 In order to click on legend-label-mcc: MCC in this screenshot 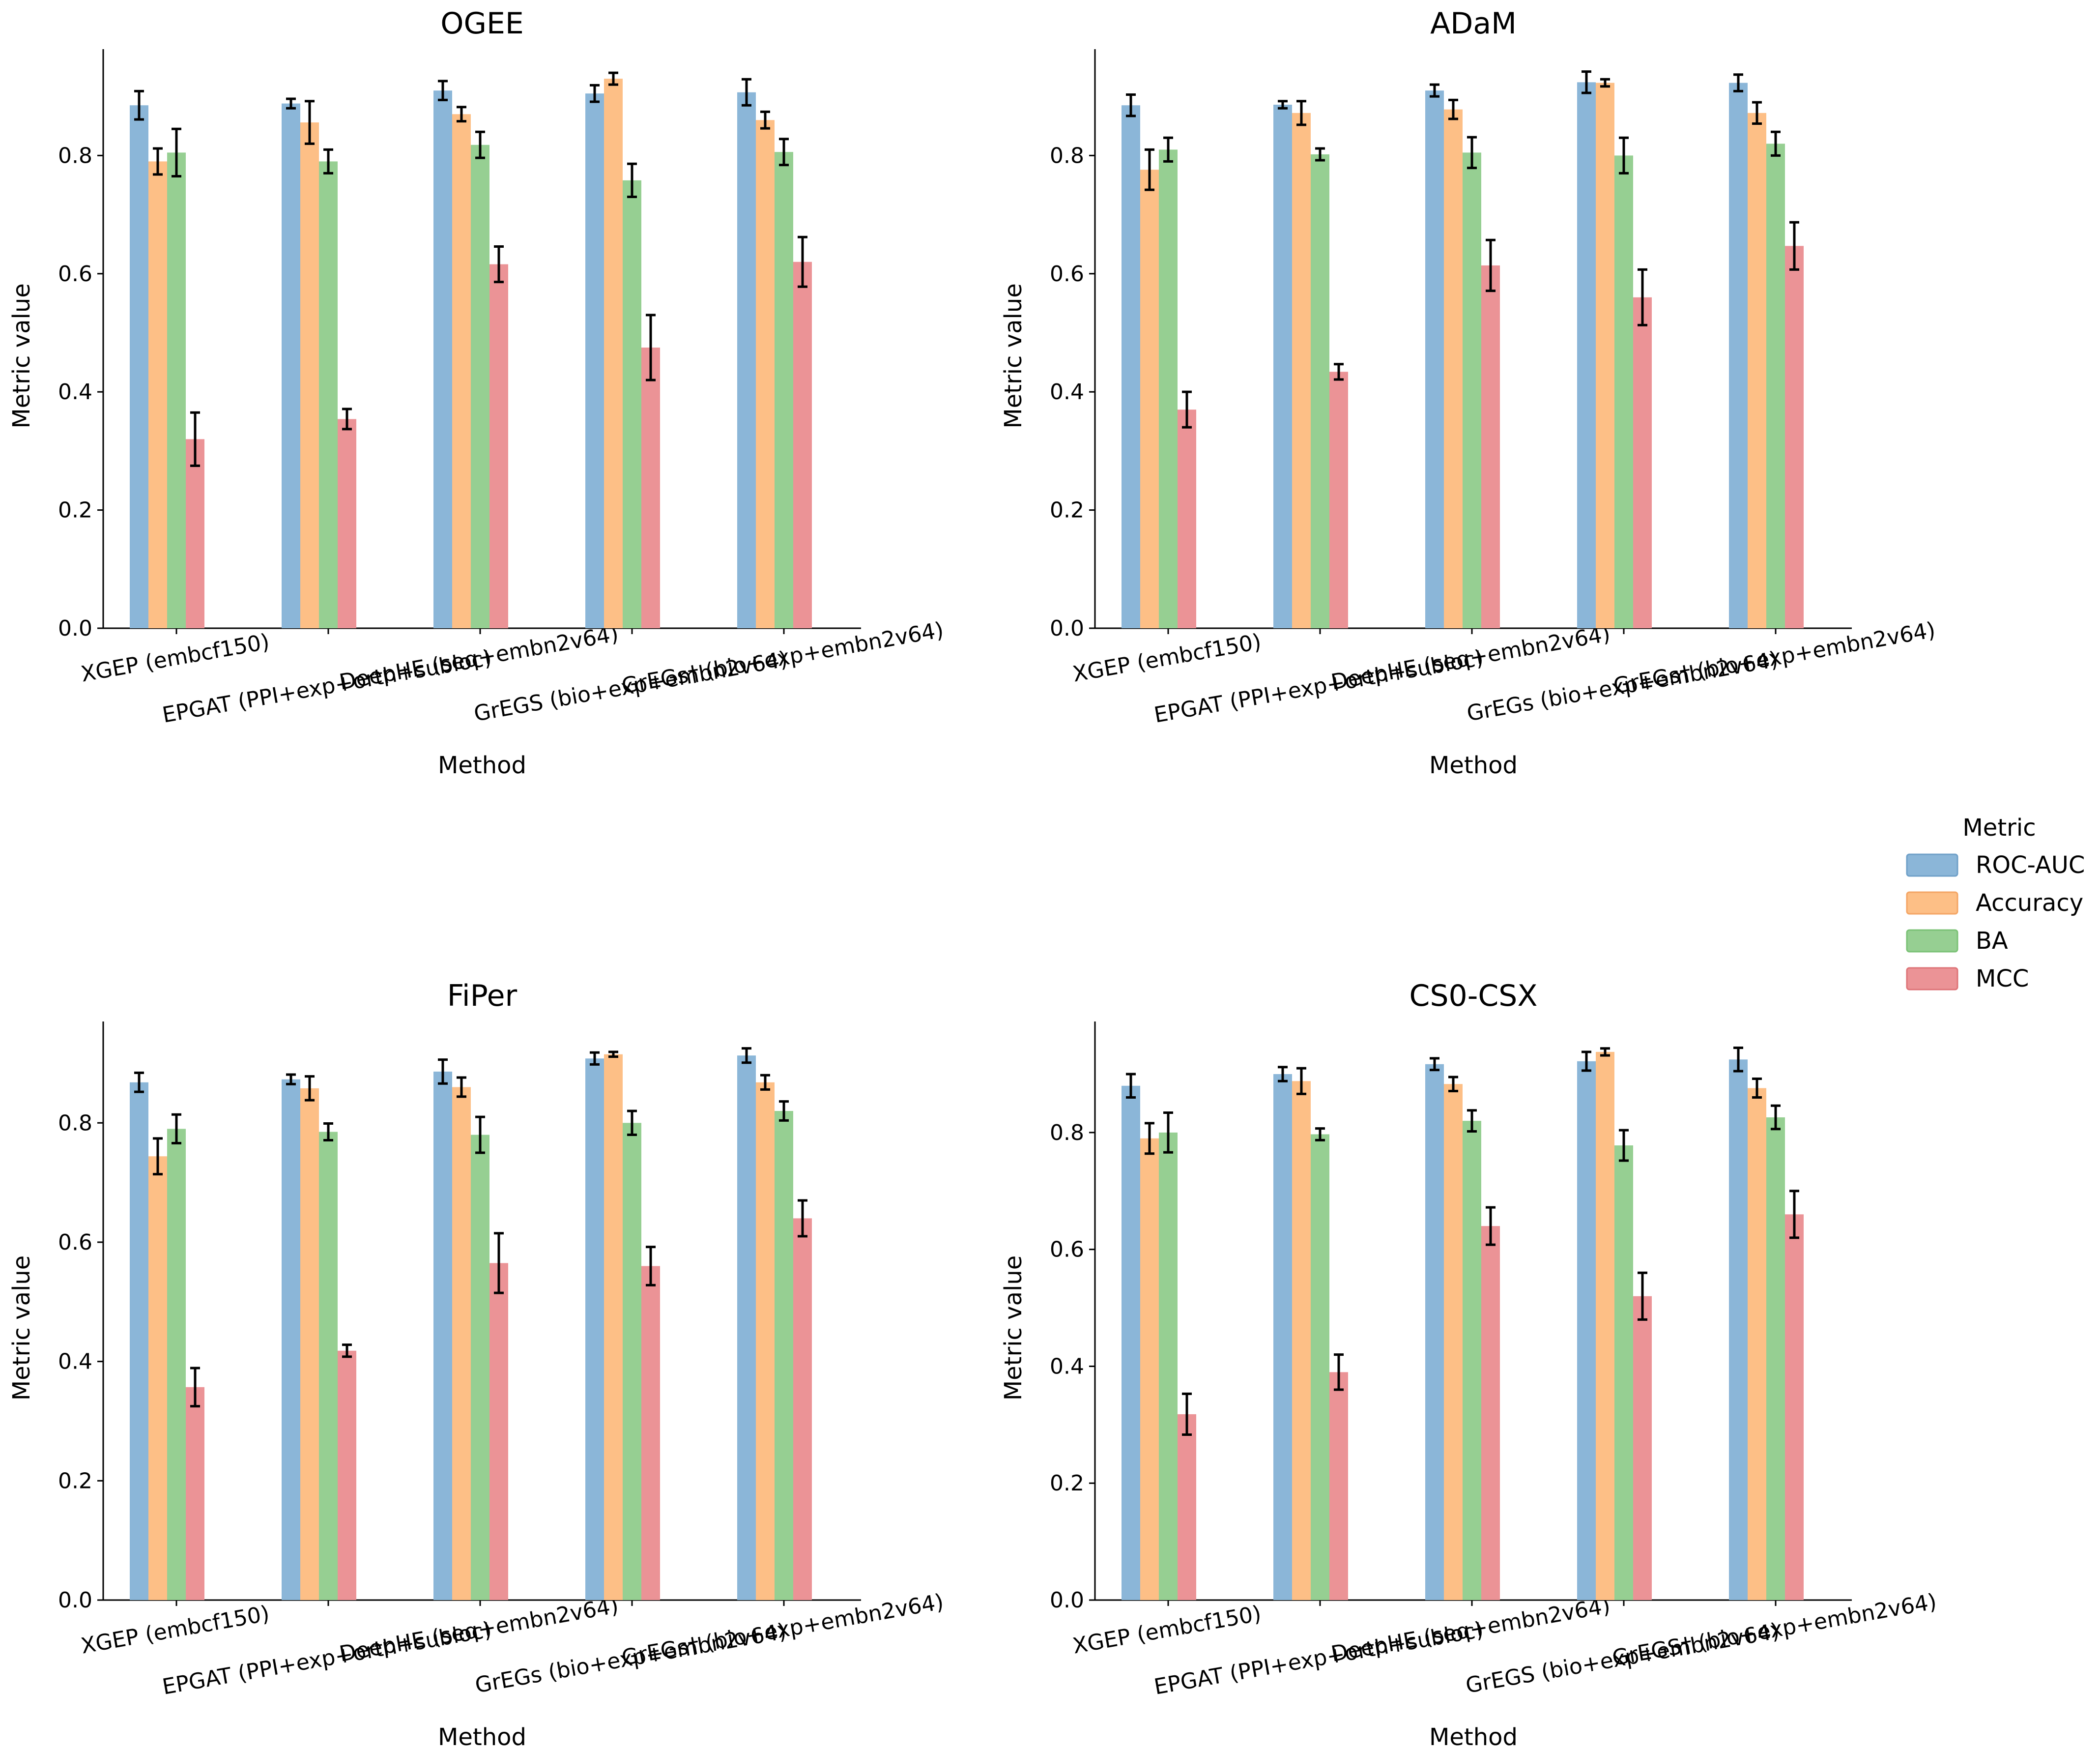, I will do `click(2002, 978)`.